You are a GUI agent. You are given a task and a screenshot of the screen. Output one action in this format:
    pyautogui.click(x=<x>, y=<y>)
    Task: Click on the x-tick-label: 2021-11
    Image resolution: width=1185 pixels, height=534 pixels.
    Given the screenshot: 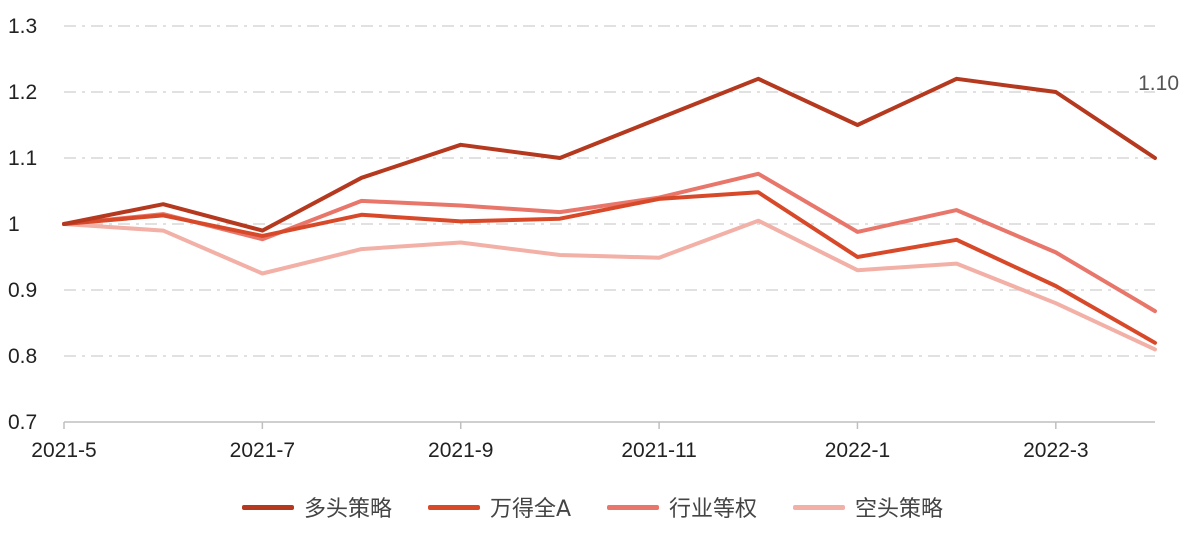 What is the action you would take?
    pyautogui.click(x=659, y=450)
    